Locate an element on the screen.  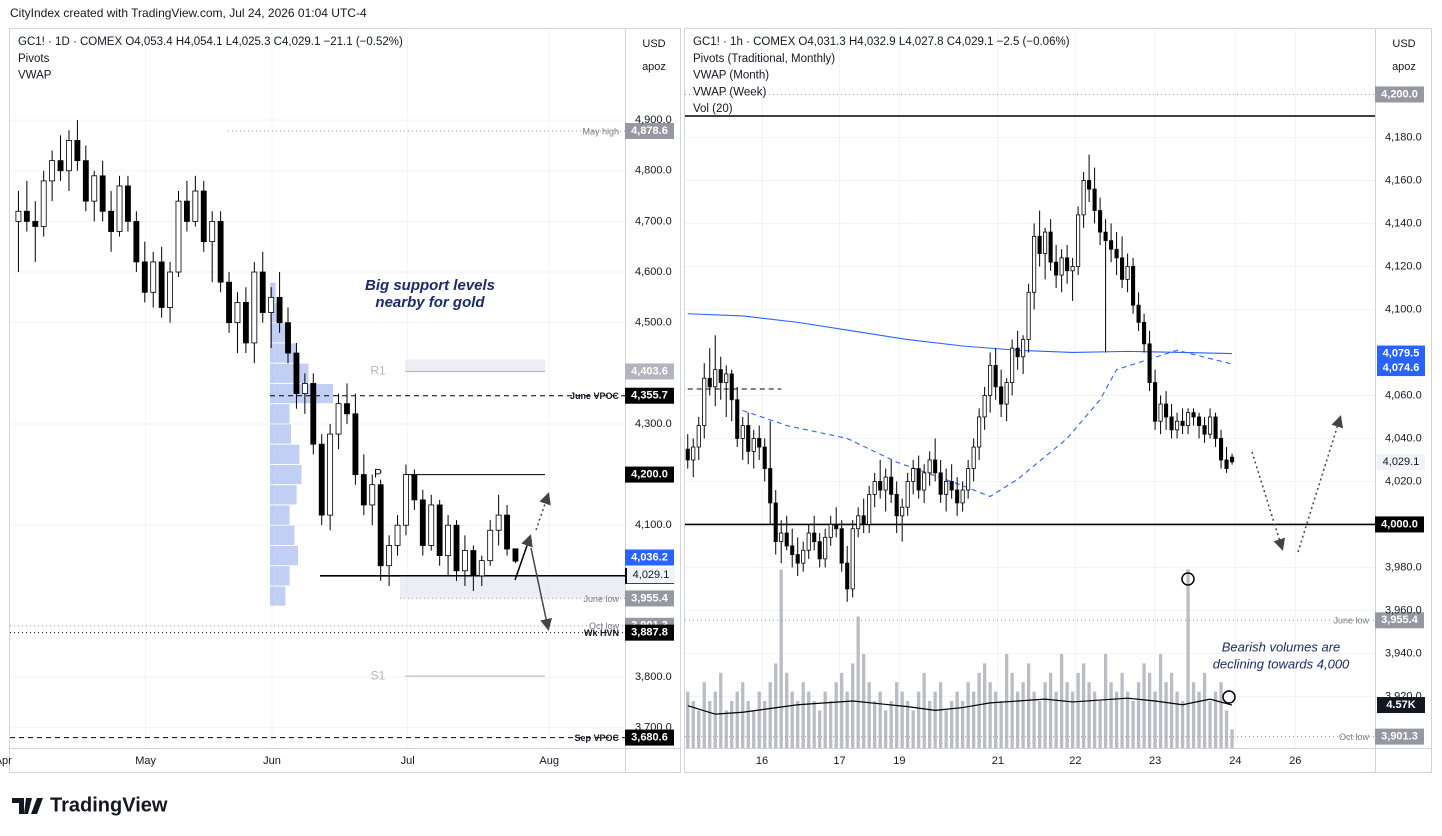
annotation: Bearish volumes are is located at coordinates (1281, 646).